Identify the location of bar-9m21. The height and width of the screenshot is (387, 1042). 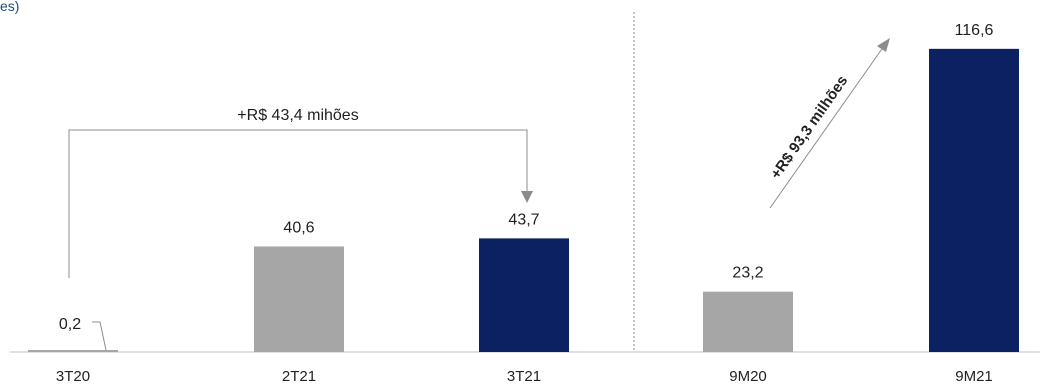
(974, 200).